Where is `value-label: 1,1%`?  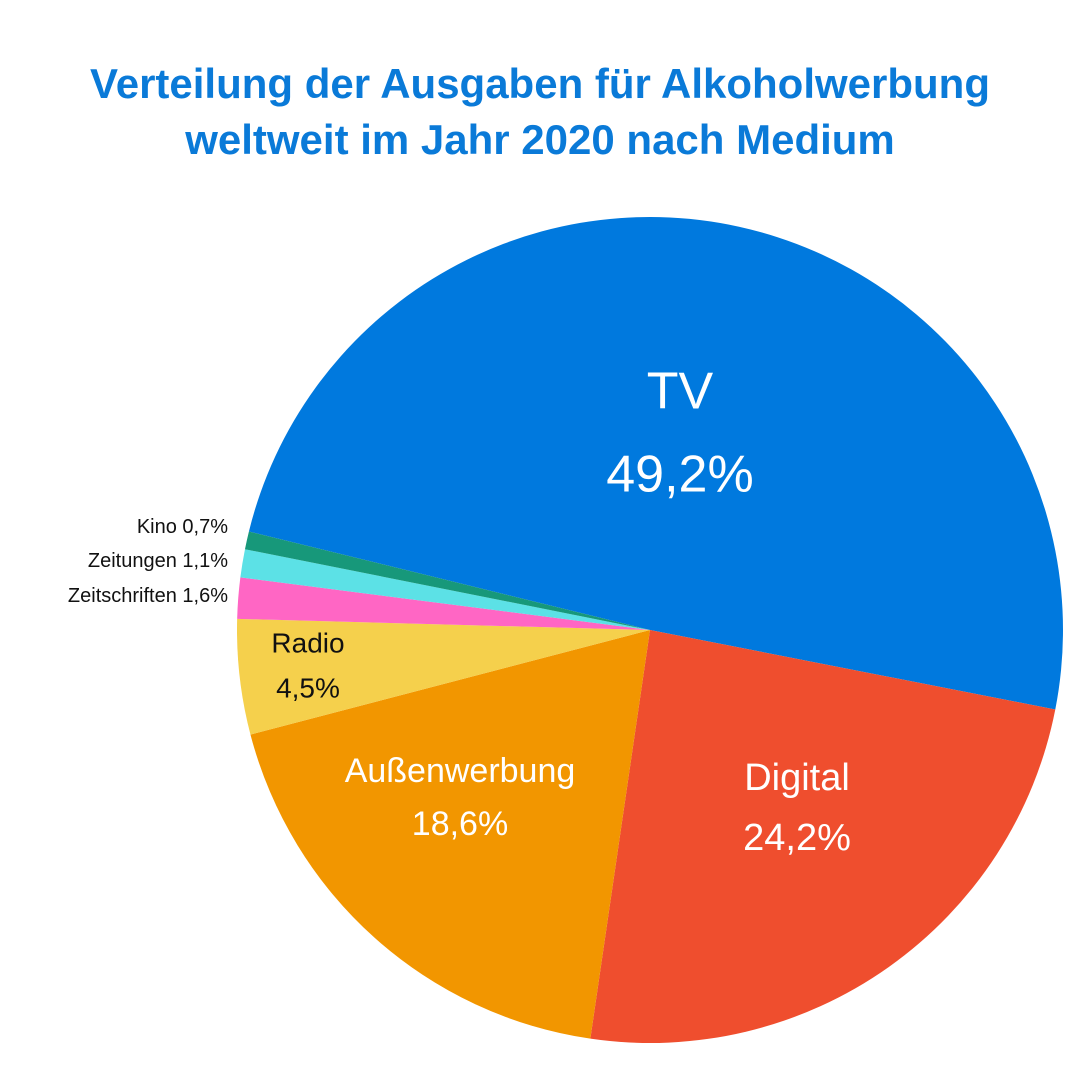 value-label: 1,1% is located at coordinates (205, 561).